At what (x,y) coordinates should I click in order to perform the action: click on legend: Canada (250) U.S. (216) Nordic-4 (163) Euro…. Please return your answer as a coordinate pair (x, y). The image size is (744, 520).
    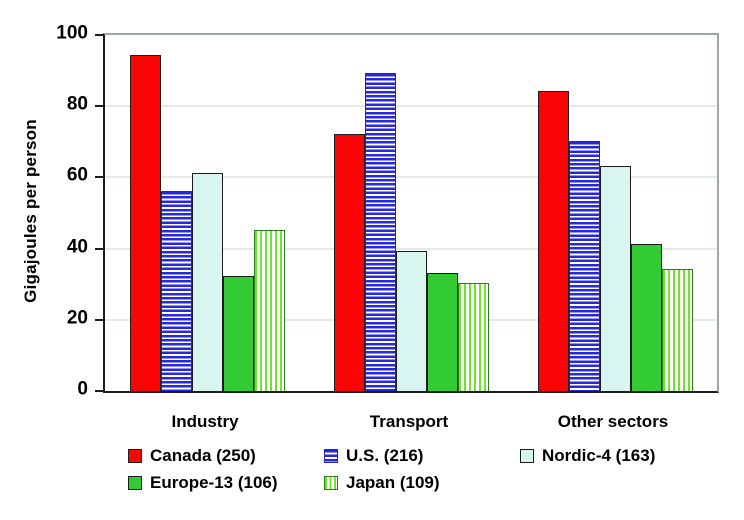
    Looking at the image, I should click on (428, 469).